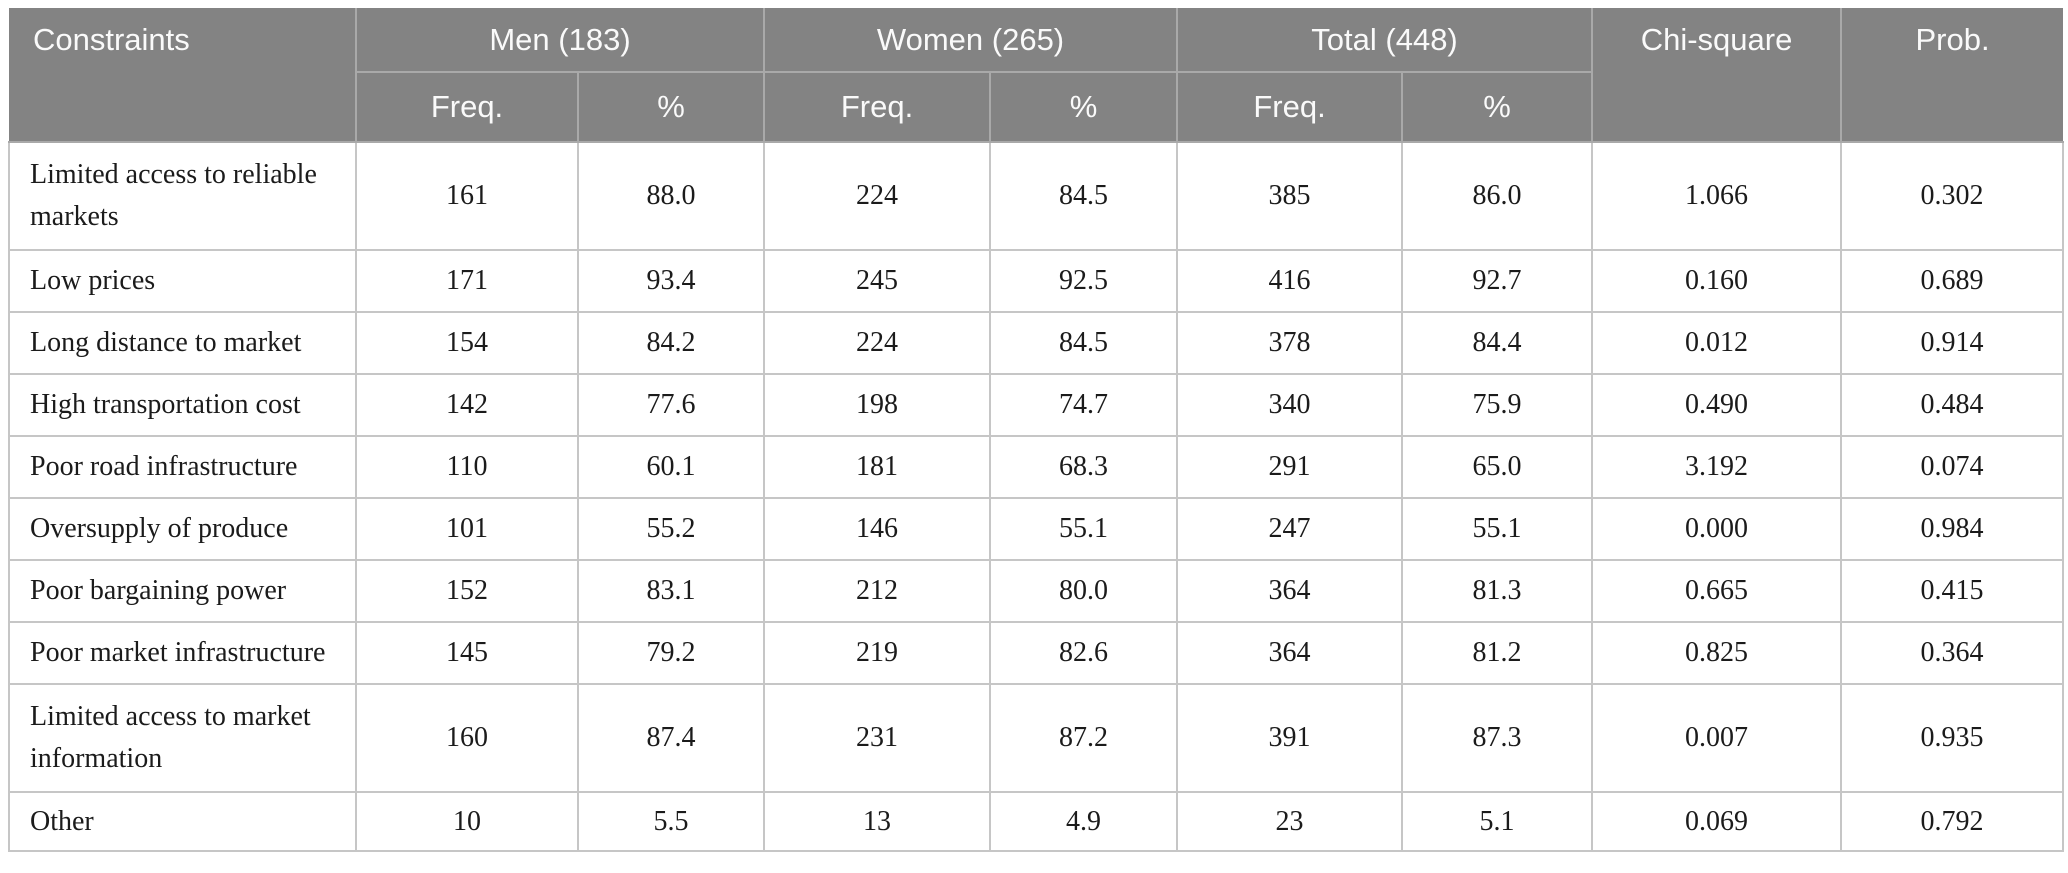 This screenshot has width=2068, height=873. Describe the element at coordinates (671, 591) in the screenshot. I see `value-cell: 83.1` at that location.